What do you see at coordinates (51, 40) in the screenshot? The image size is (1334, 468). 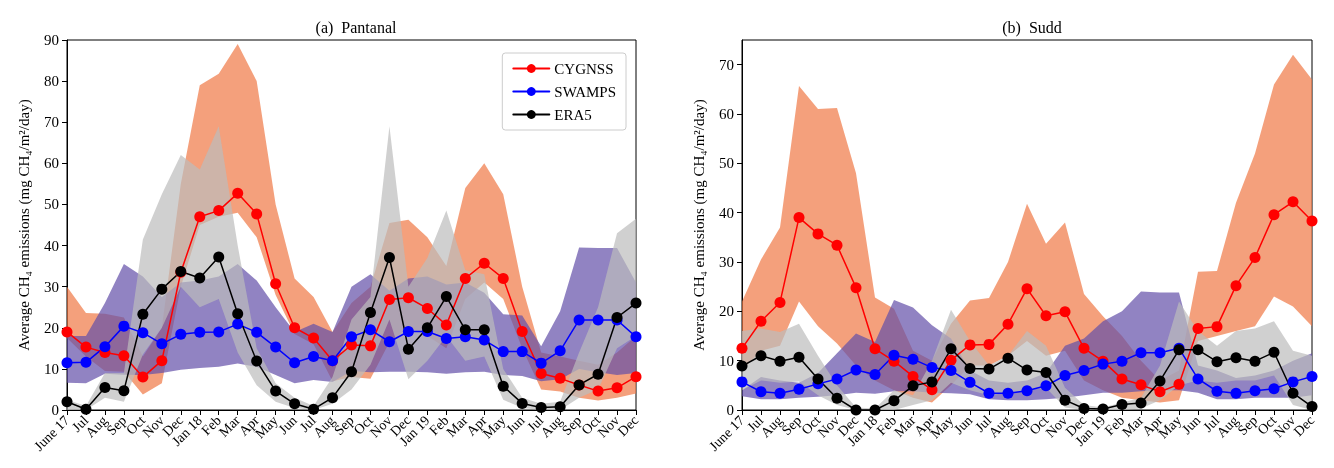 I see `y-tick-label: 90` at bounding box center [51, 40].